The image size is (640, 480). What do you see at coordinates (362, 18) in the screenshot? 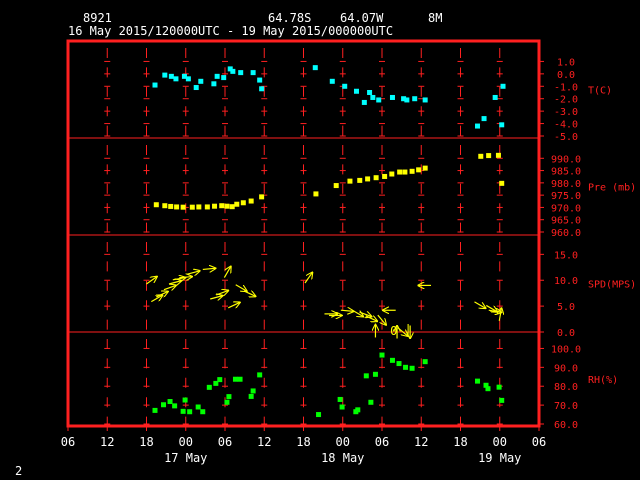
I see `station-longitude: 64.07W` at bounding box center [362, 18].